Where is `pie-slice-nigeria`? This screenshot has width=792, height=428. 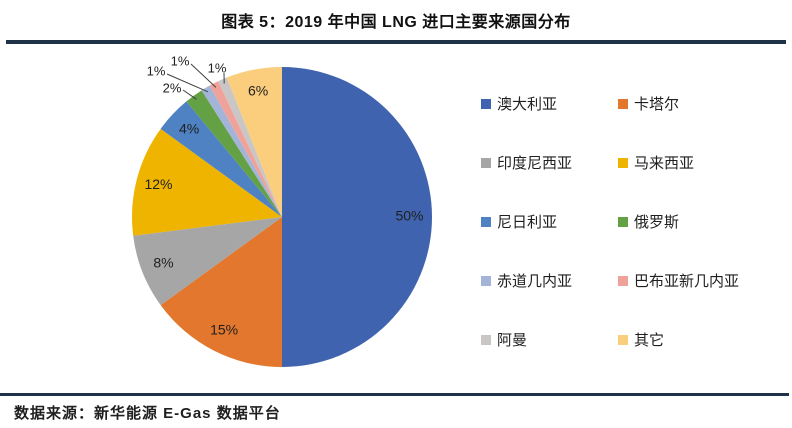 pie-slice-nigeria is located at coordinates (221, 159).